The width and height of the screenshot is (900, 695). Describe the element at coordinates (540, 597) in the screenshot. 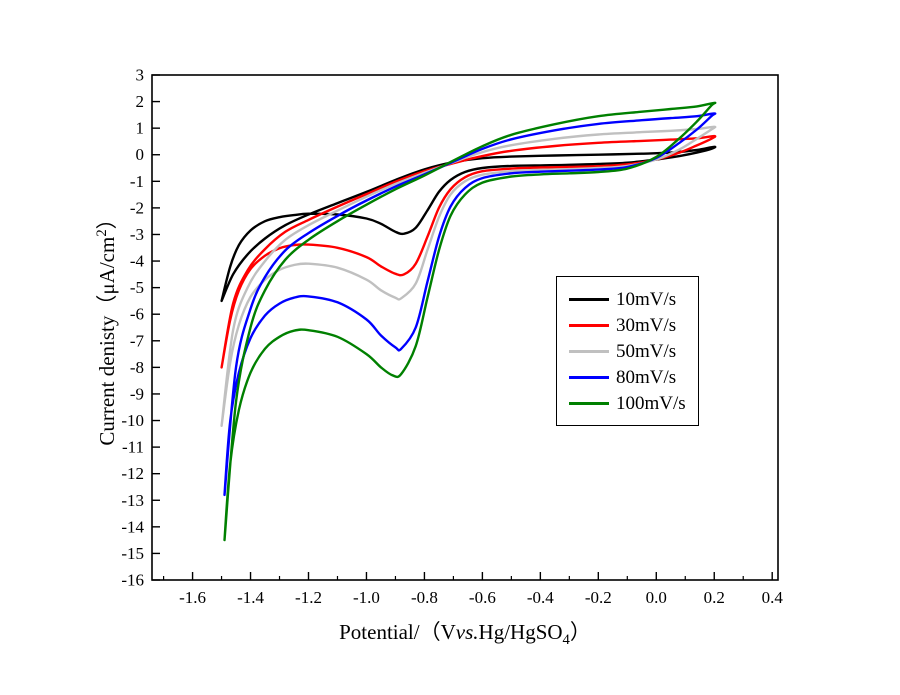

I see `x-tick-label: -0.4` at that location.